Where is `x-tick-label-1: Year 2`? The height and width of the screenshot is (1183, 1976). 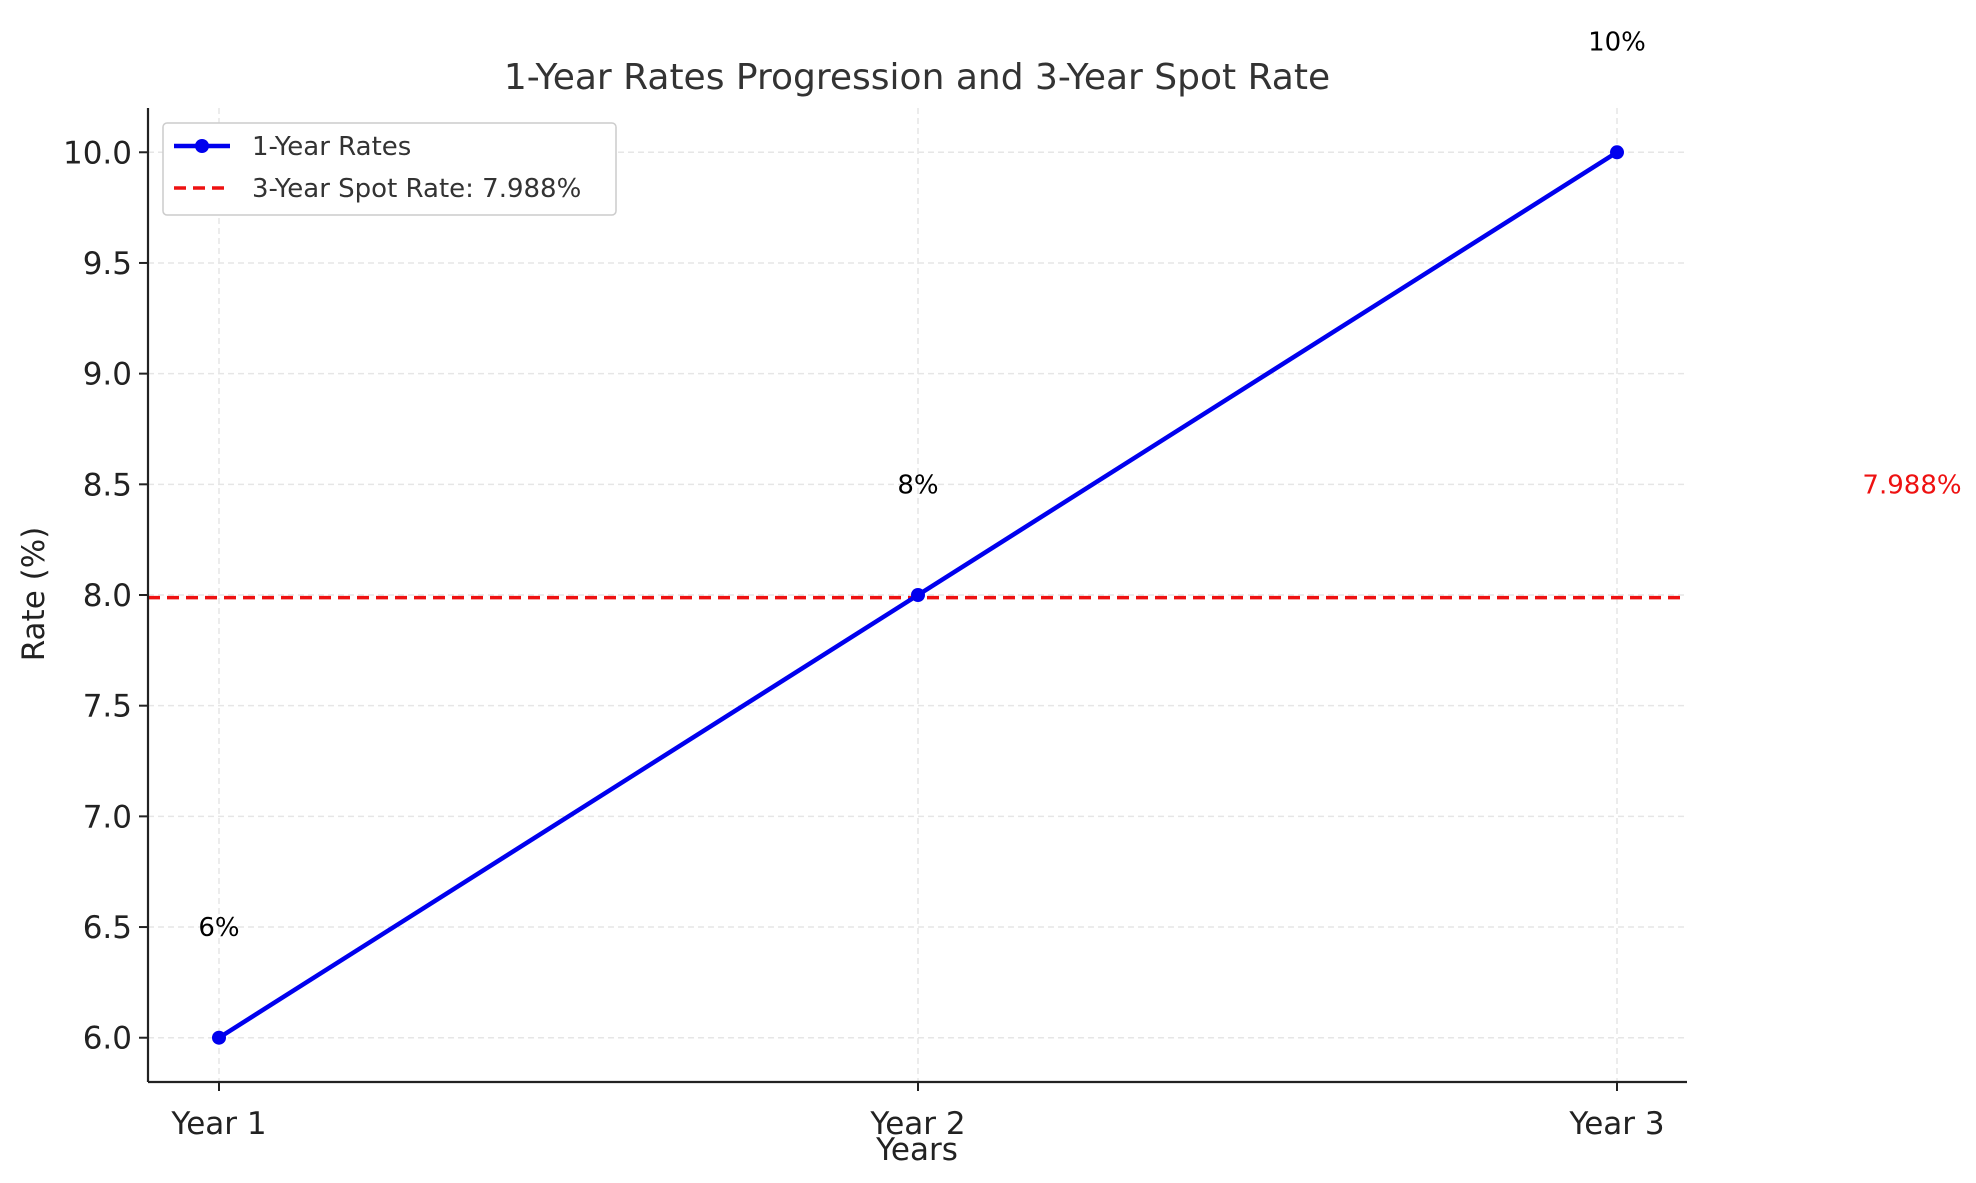
x-tick-label-1: Year 2 is located at coordinates (917, 1124).